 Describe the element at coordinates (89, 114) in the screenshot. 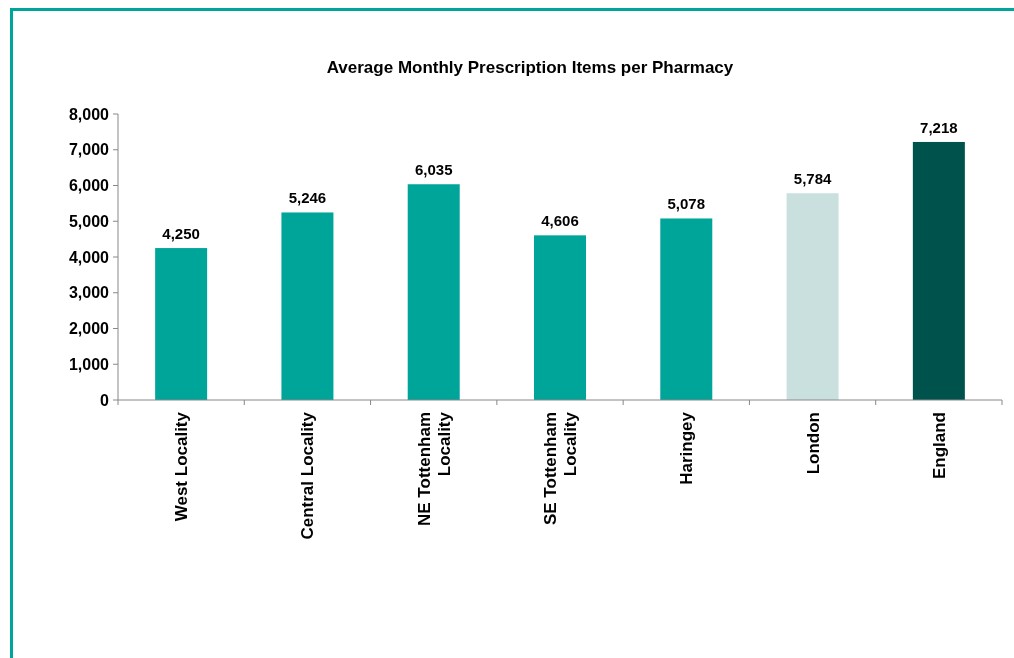

I see `y-tick-label: 8,000` at that location.